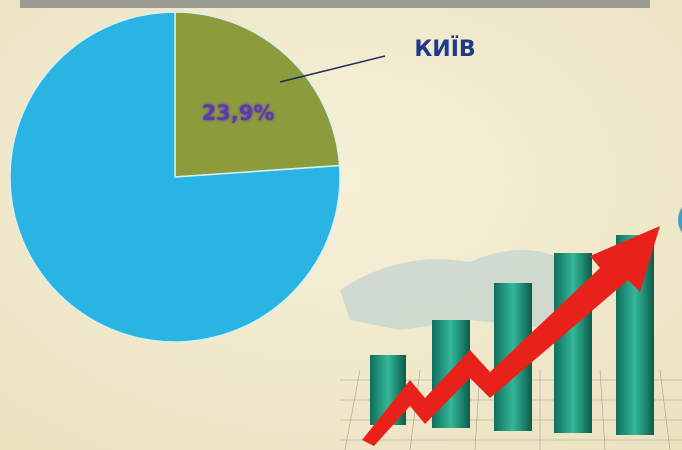 This screenshot has height=450, width=682. What do you see at coordinates (680, 220) in the screenshot?
I see `decor-circle` at bounding box center [680, 220].